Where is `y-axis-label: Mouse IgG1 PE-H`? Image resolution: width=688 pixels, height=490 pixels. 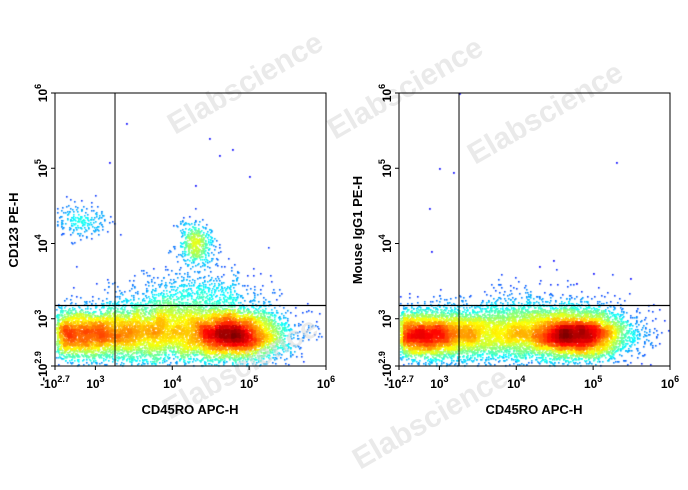 y-axis-label: Mouse IgG1 PE-H is located at coordinates (357, 230).